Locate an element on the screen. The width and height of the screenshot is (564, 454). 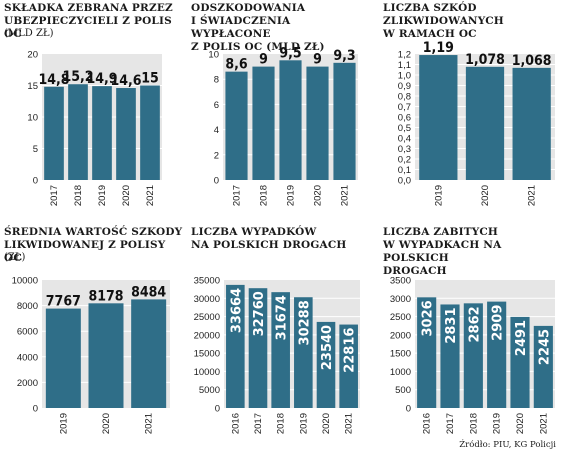
y-tick-label: 0,6 is located at coordinates (404, 118).